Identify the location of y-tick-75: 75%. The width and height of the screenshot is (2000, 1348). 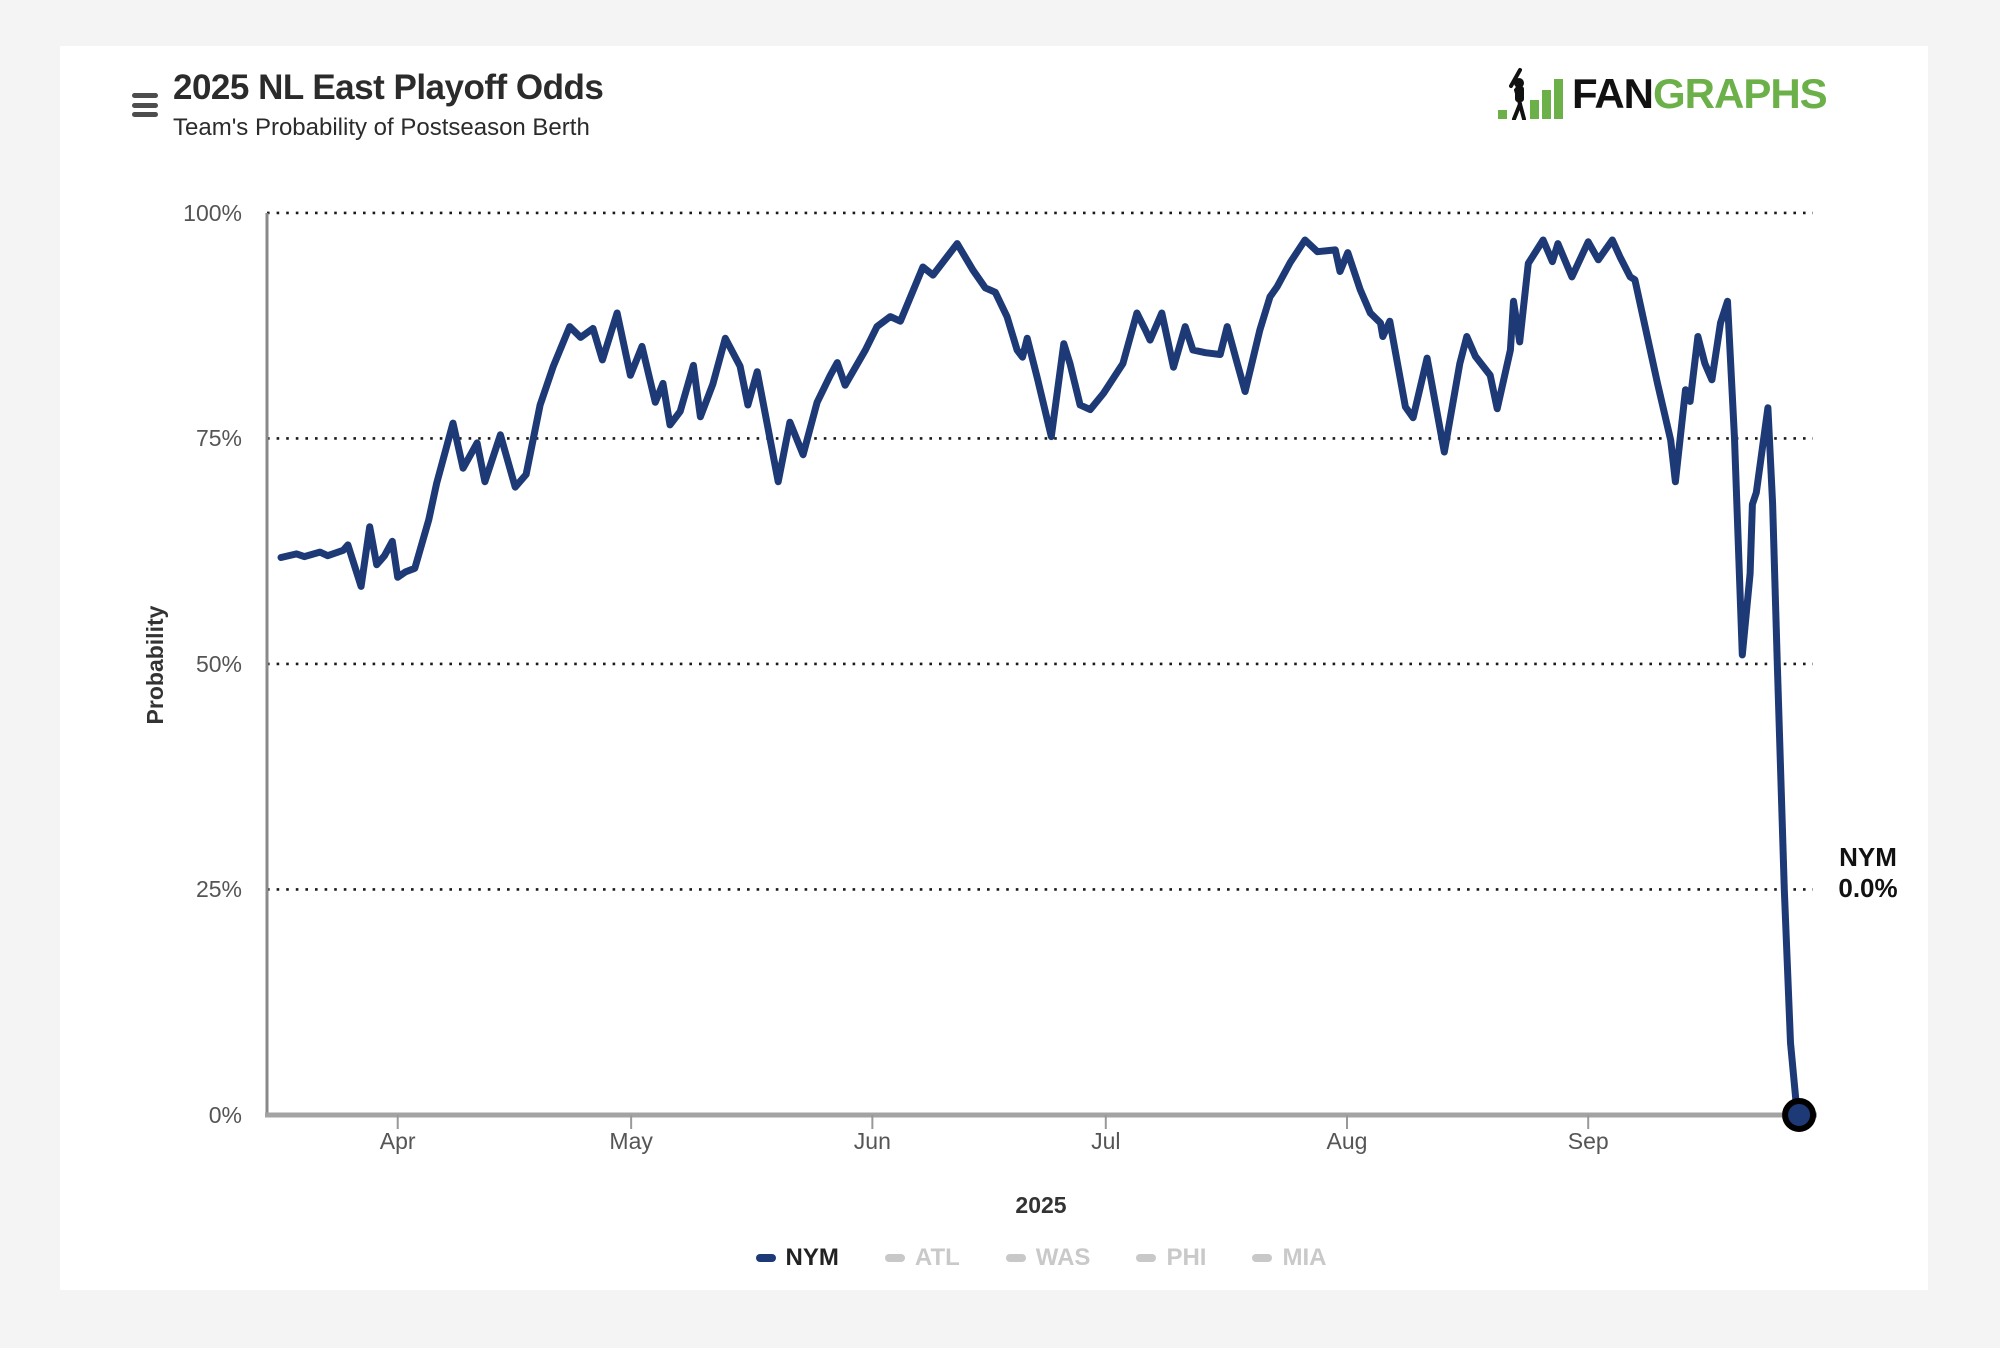
(218, 438).